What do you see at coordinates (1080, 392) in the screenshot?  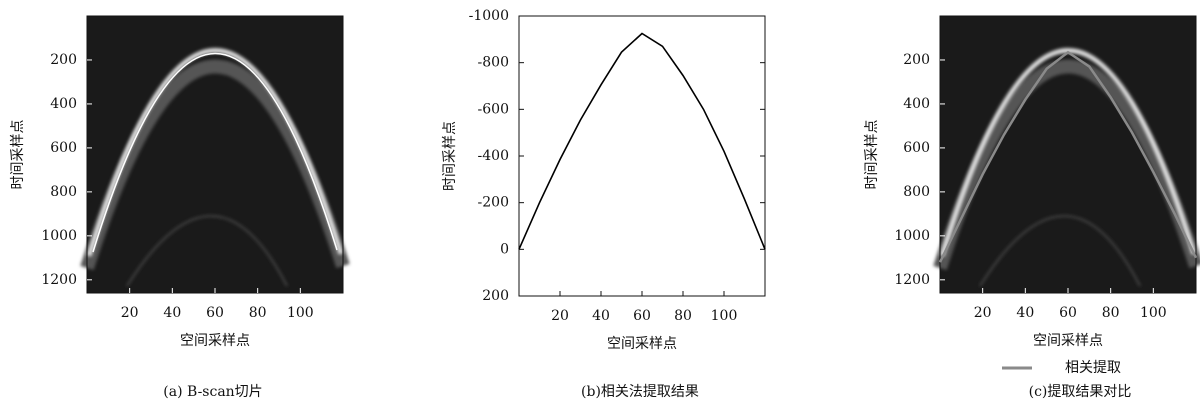 I see `caption: (c)提取结果对比` at bounding box center [1080, 392].